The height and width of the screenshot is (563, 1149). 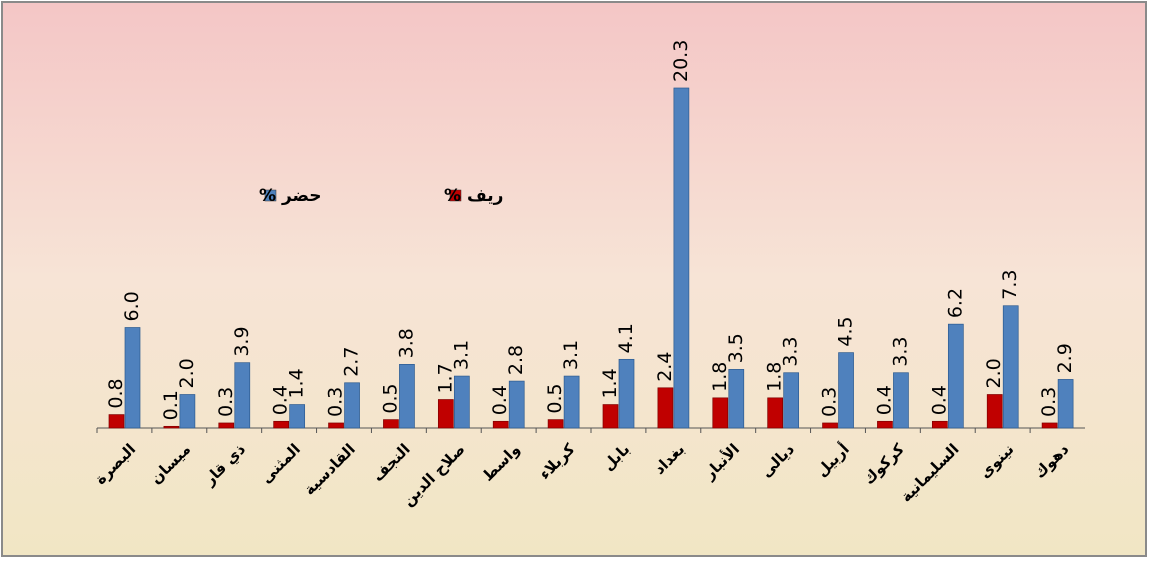 I want to click on legend-label: حضر %, so click(x=290, y=196).